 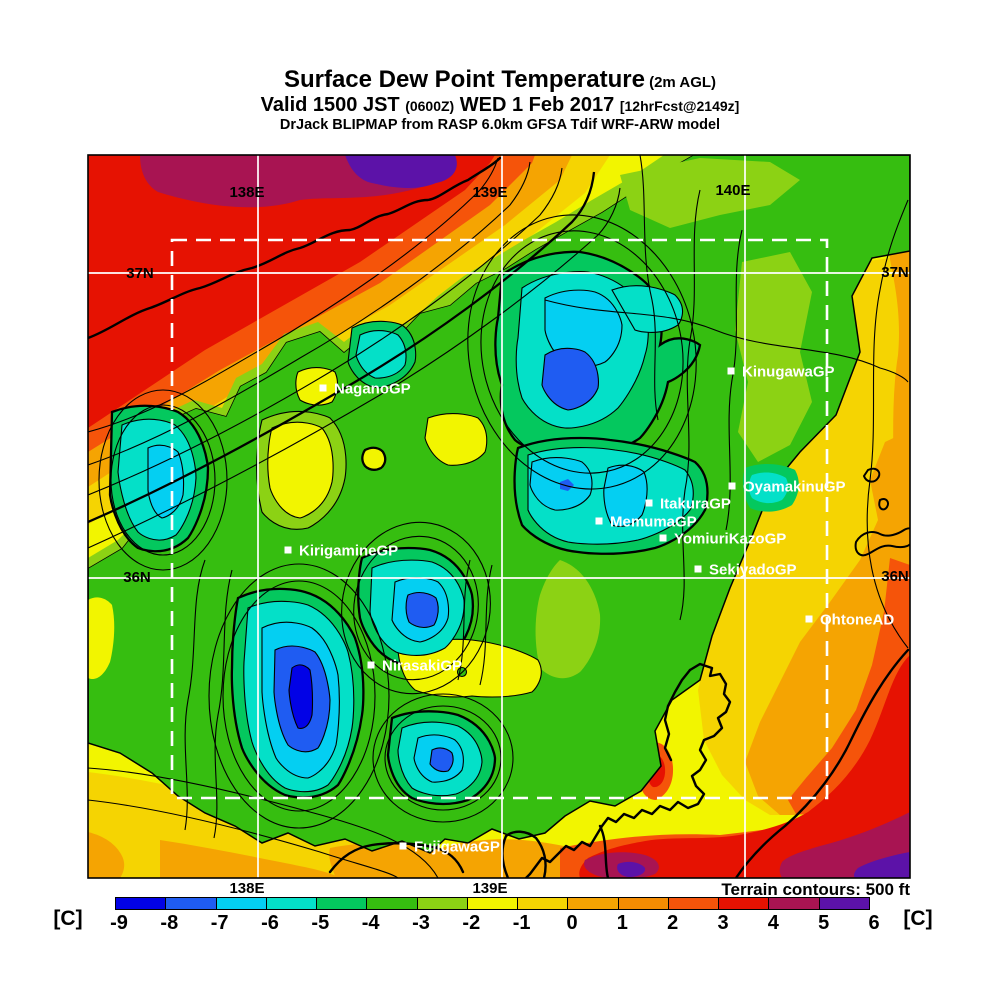 I want to click on colorbar-tick-4: 4, so click(x=773, y=923).